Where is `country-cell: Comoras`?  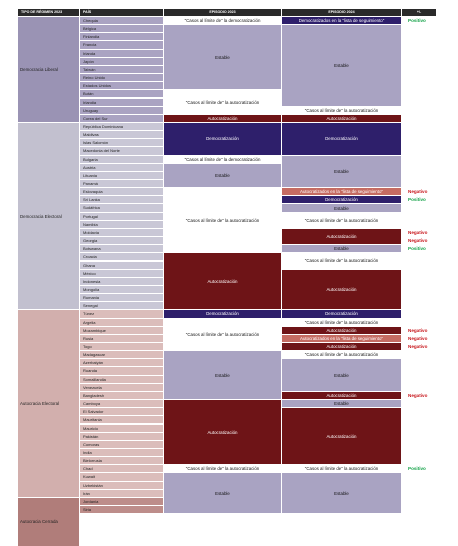 country-cell: Comoras is located at coordinates (121, 444).